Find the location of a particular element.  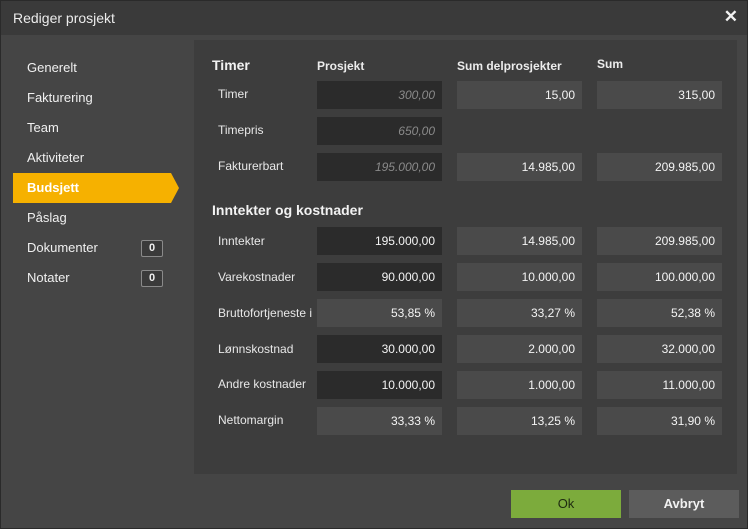

sum-gross-margin-value: 52,38 % is located at coordinates (659, 313).